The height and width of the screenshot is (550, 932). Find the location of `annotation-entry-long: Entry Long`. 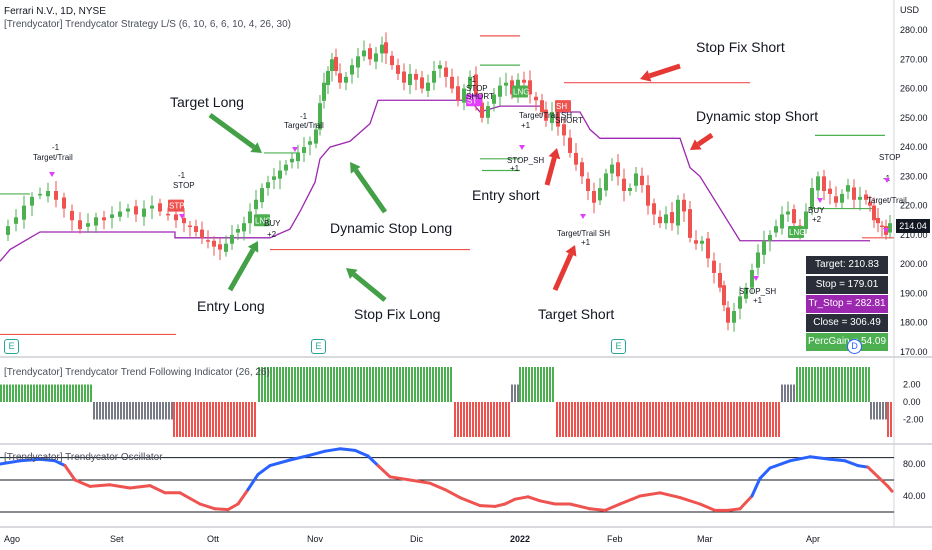

annotation-entry-long: Entry Long is located at coordinates (231, 306).